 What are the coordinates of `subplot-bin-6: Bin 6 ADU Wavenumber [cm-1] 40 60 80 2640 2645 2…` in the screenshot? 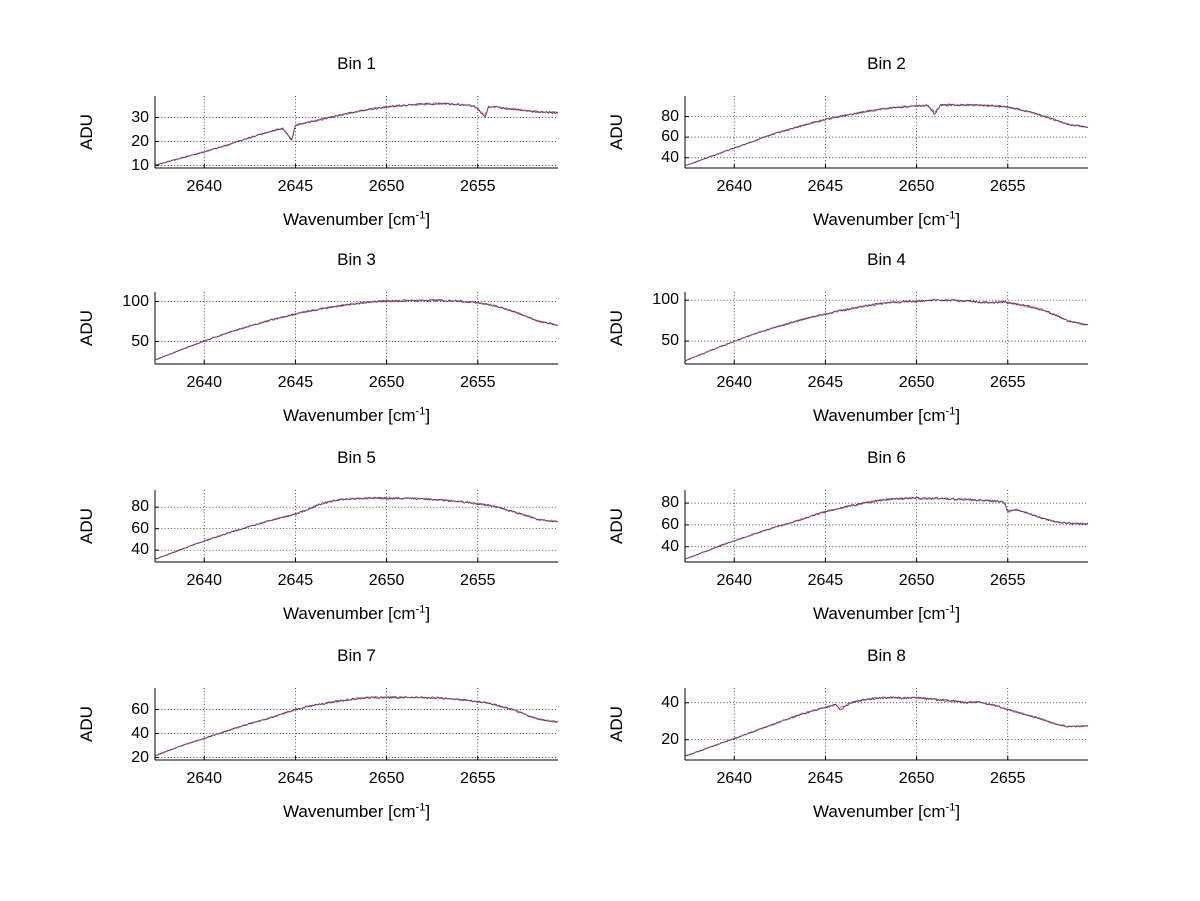 It's located at (878, 552).